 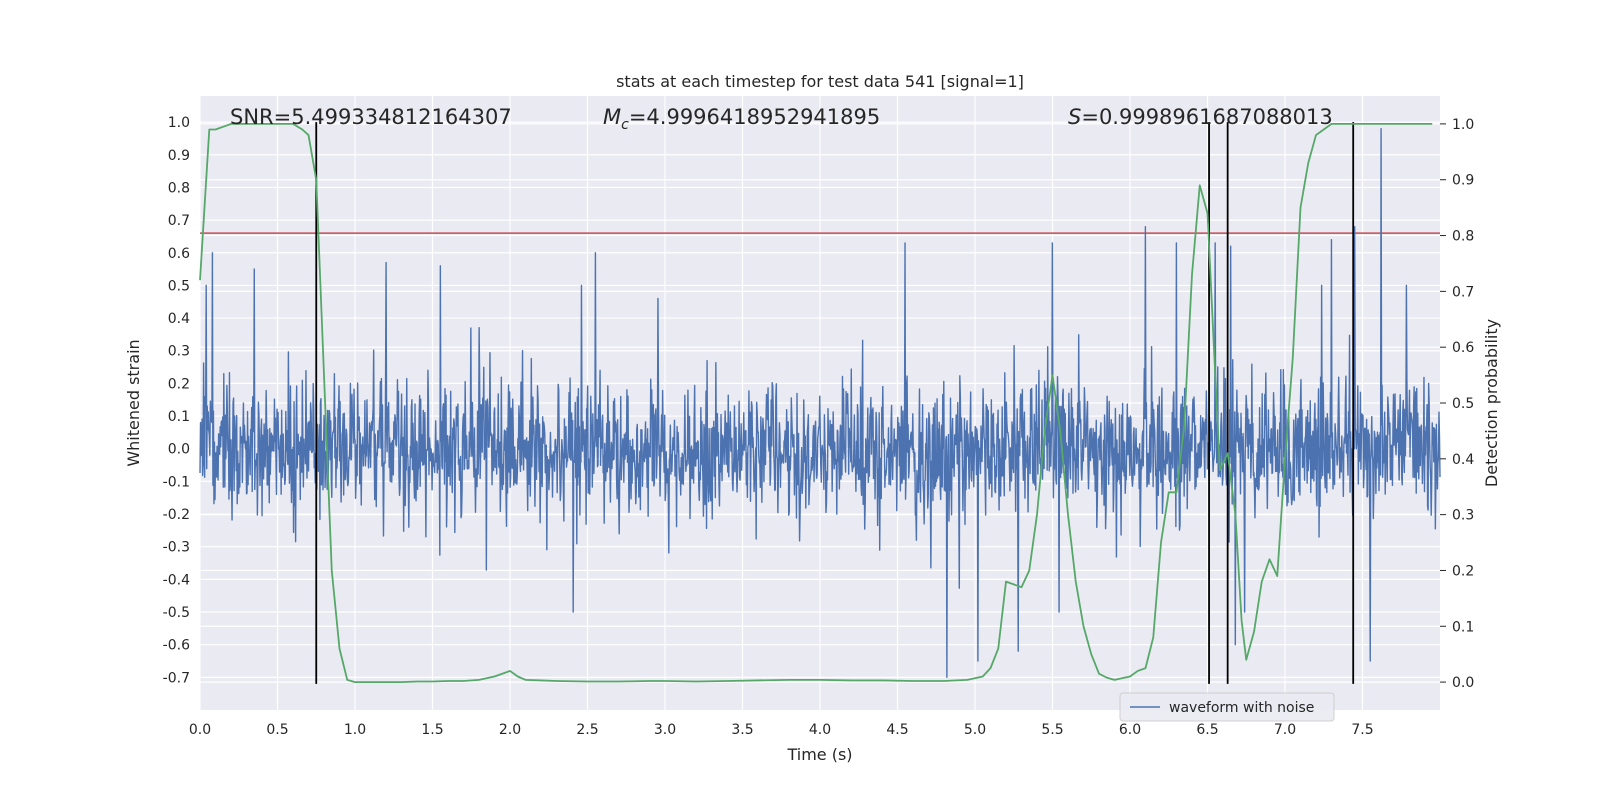 I want to click on chirp-mass-annotation: Mc=4.9996418952941895, so click(x=741, y=119).